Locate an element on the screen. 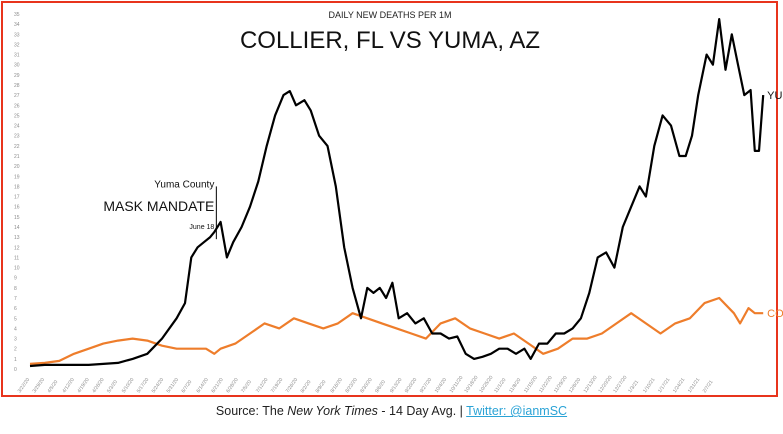 The image size is (783, 434). x-tick-label: 8/16/20 is located at coordinates (336, 385).